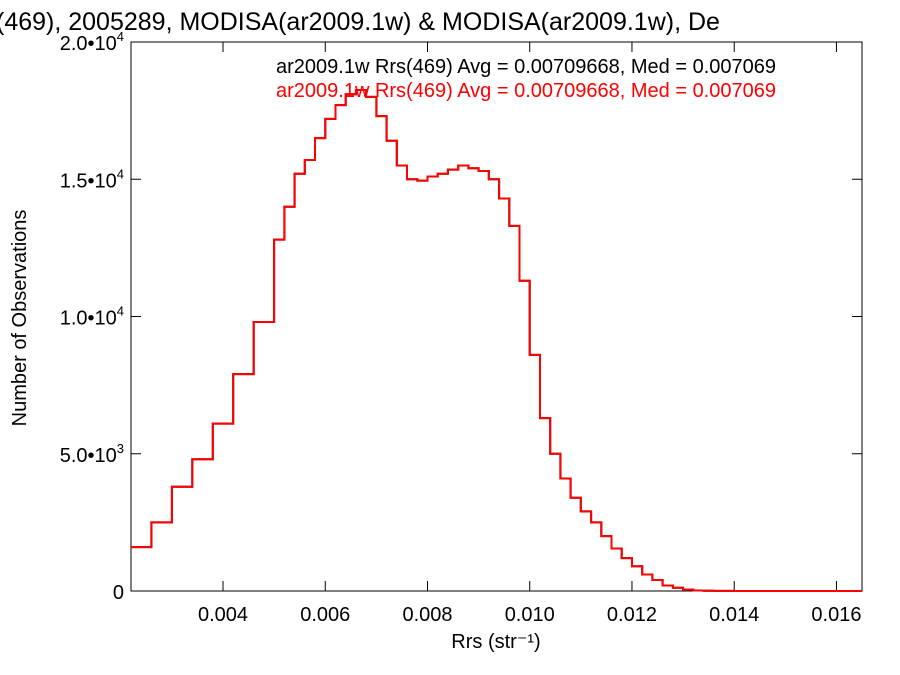  What do you see at coordinates (427, 615) in the screenshot?
I see `x-tick-label: 0.008` at bounding box center [427, 615].